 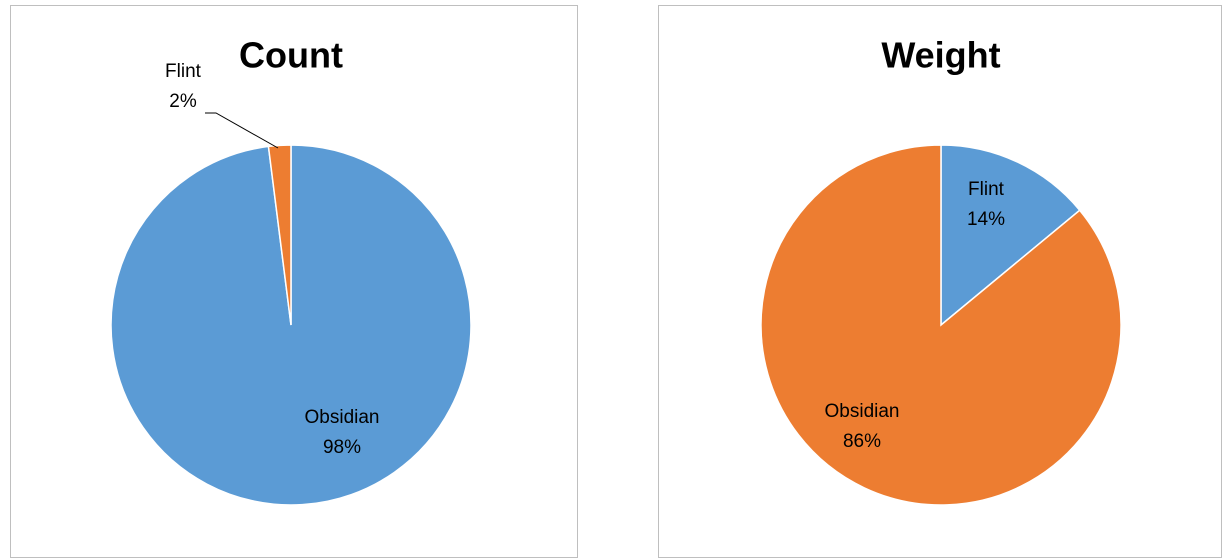 I want to click on slice-value-label: 14%, so click(x=986, y=219).